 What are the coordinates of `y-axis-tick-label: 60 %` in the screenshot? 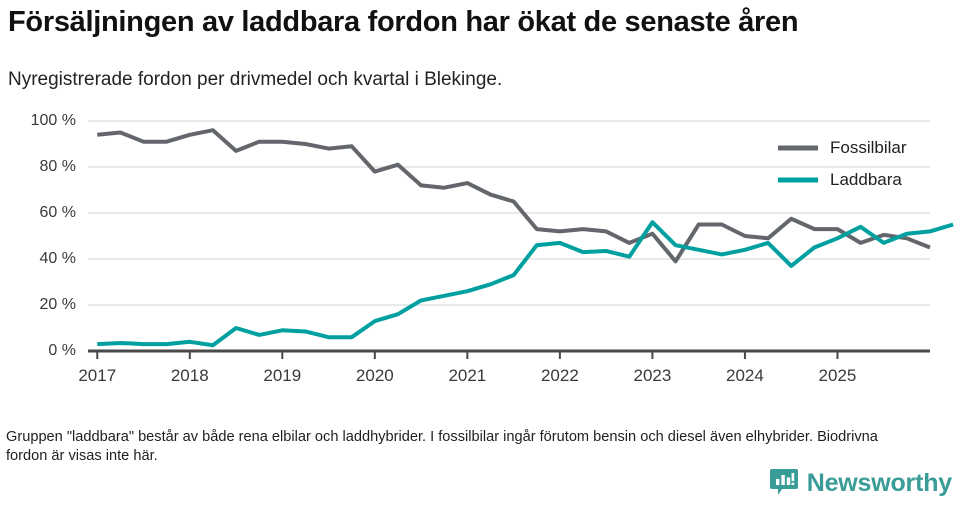 It's located at (57, 212).